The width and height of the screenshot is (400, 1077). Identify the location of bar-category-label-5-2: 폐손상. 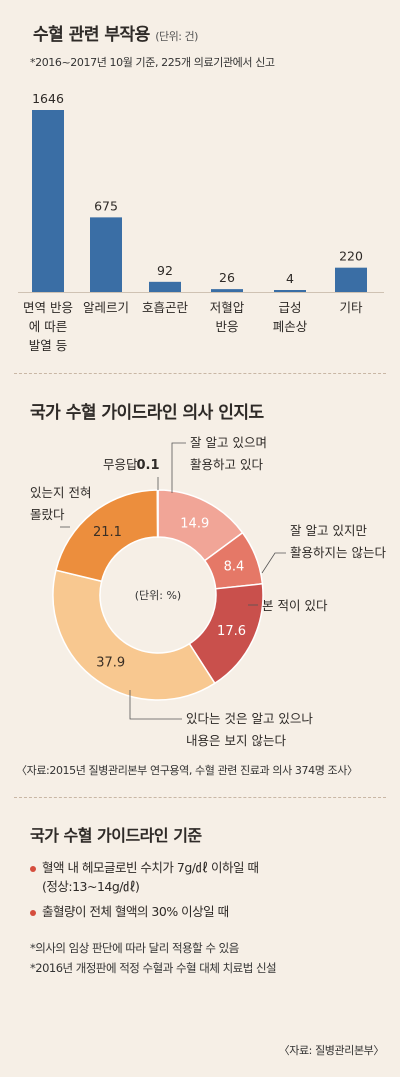
(290, 326).